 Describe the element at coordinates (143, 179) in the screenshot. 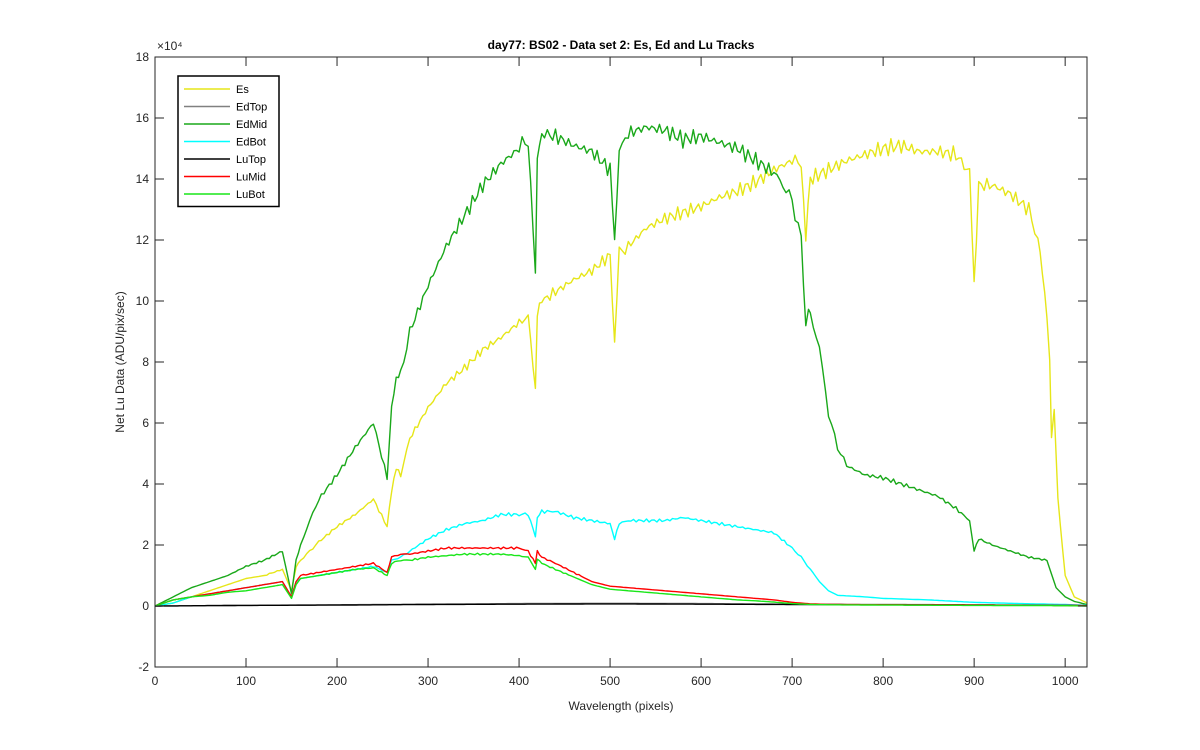

I see `y-tick-label: 14` at that location.